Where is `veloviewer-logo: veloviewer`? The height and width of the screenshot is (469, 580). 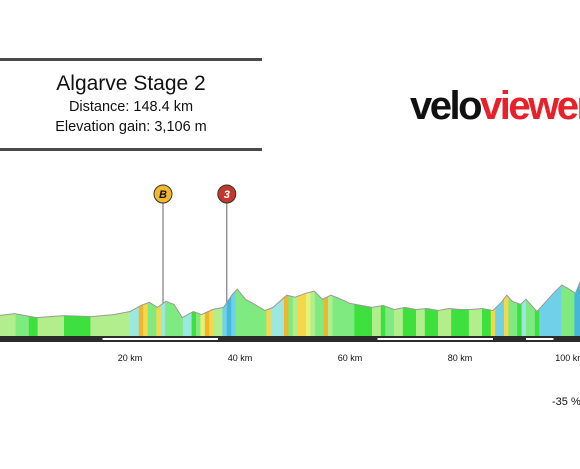
veloviewer-logo: veloviewer is located at coordinates (495, 106).